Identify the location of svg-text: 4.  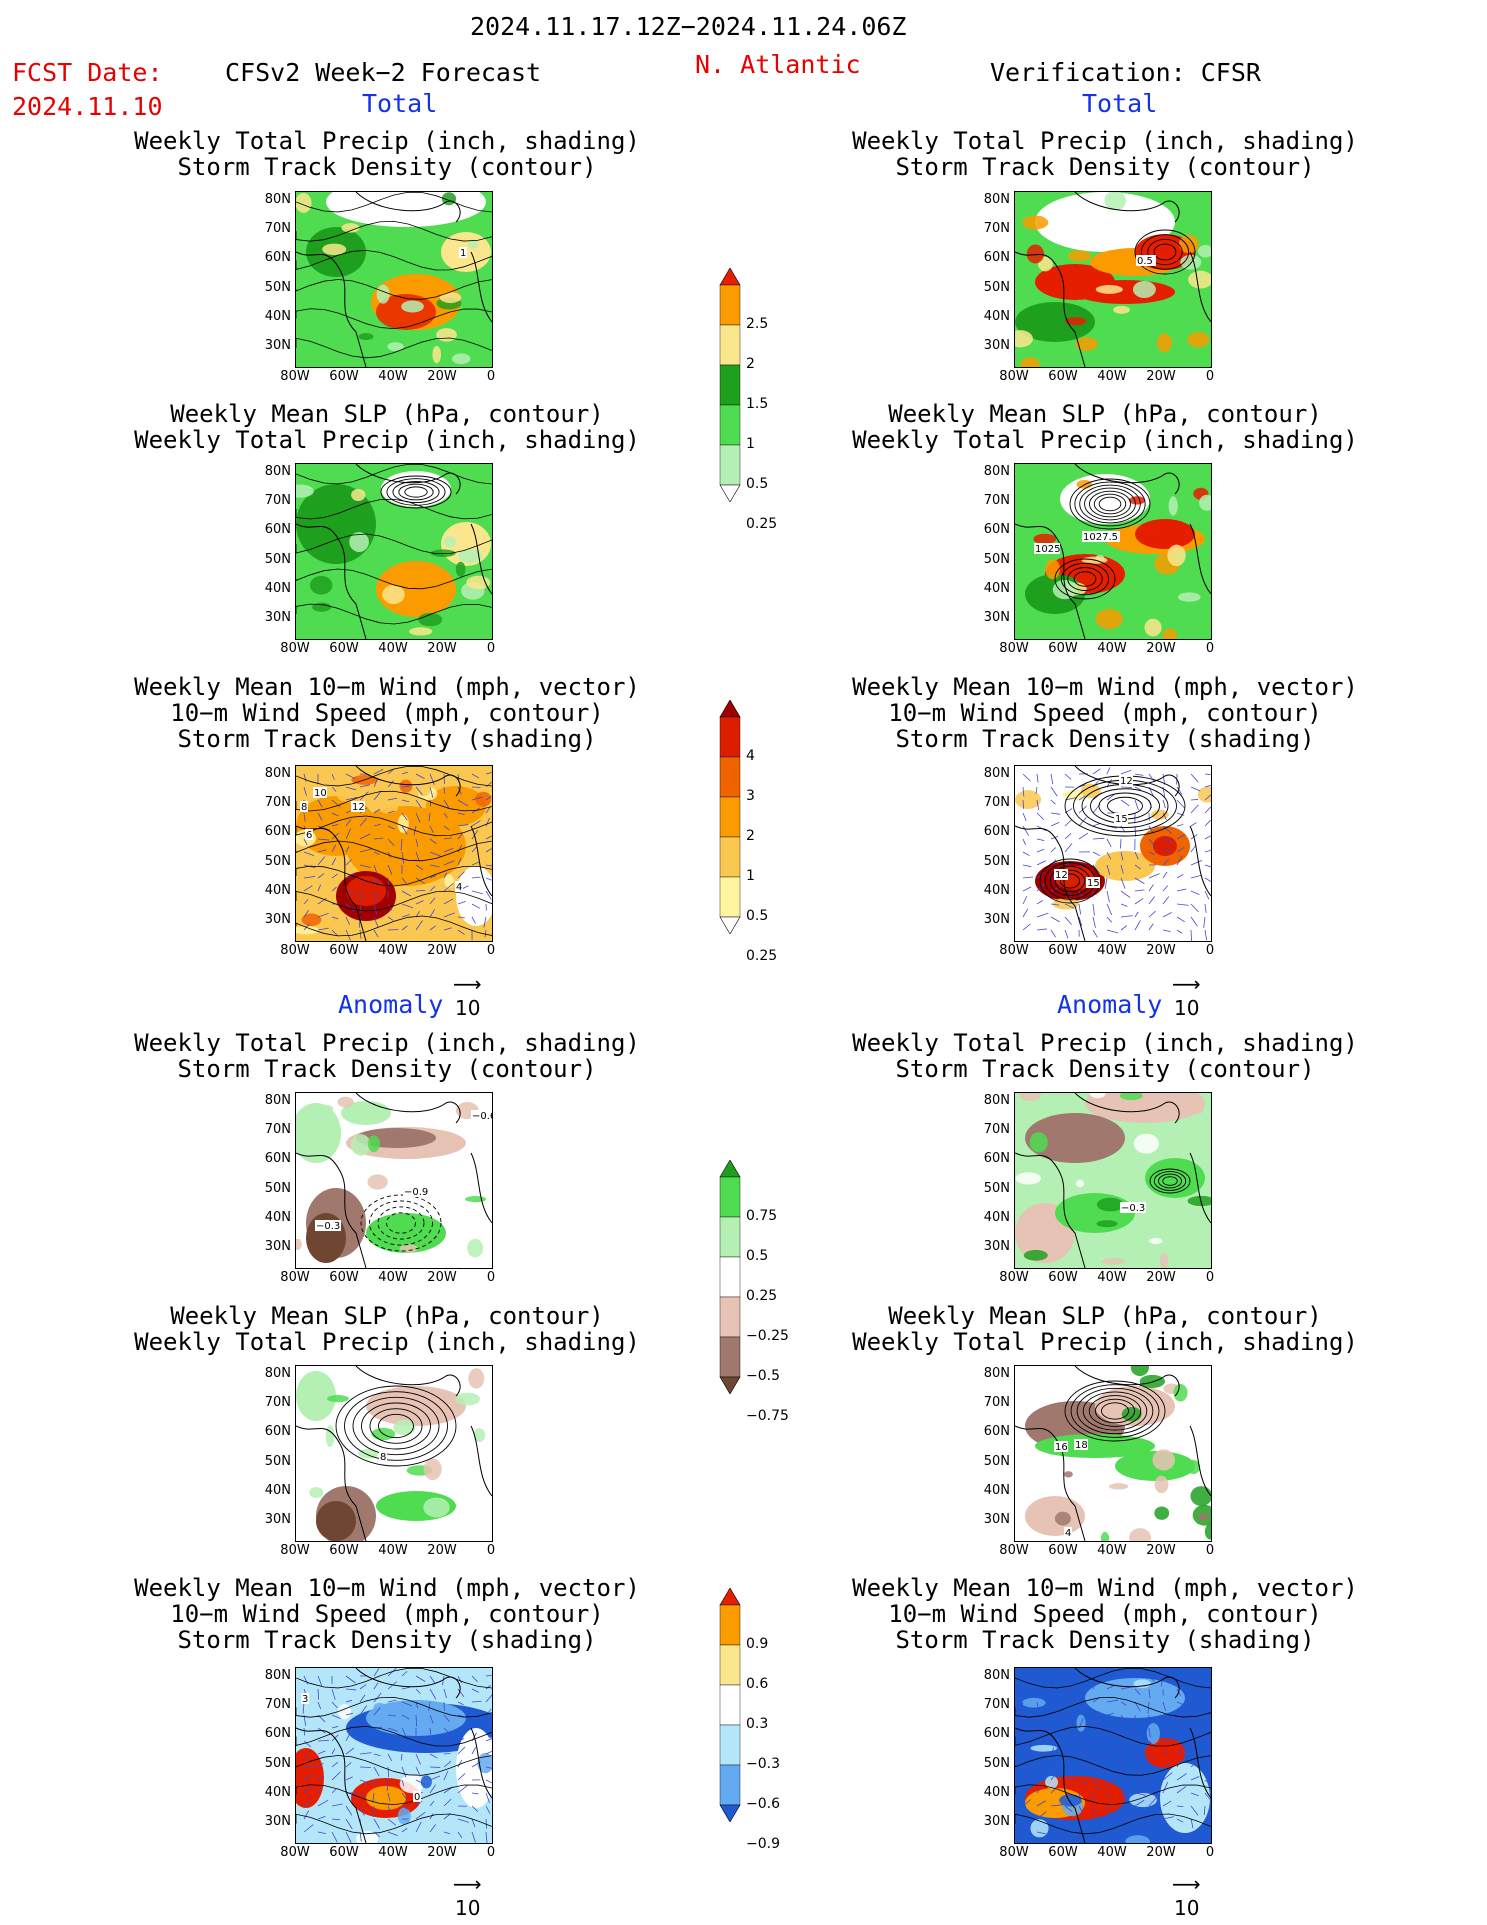
(459, 887).